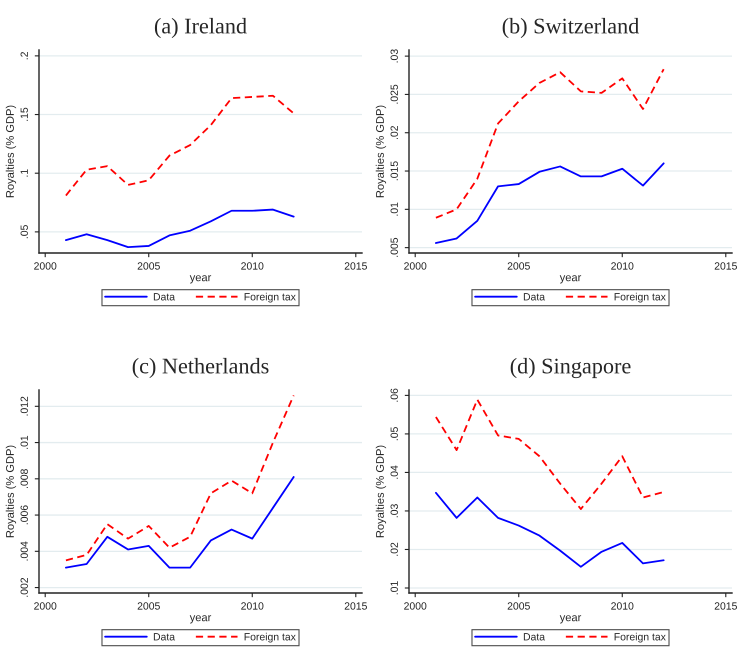 This screenshot has height=656, width=740. Describe the element at coordinates (571, 28) in the screenshot. I see `chart-title: (b) Switzerland` at that location.